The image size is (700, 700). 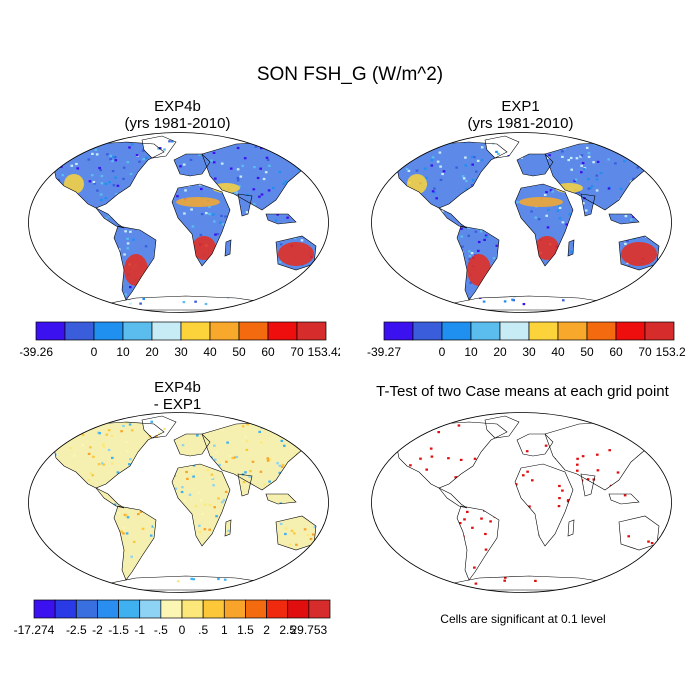 I want to click on warm-region, so click(x=296, y=254).